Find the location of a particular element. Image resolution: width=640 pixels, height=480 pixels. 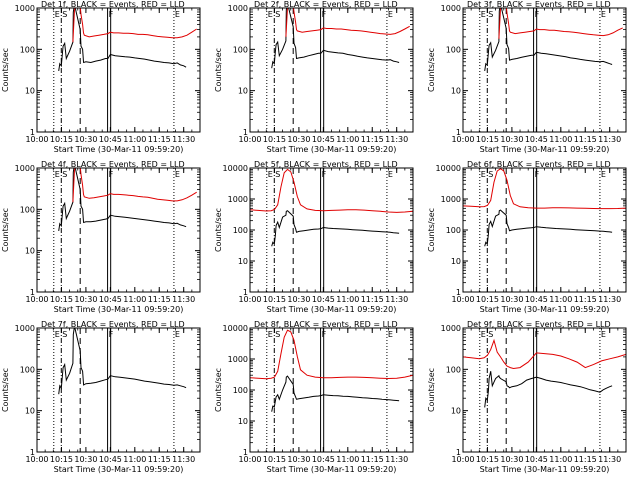

chart-title: Det 7f, BLACK = Events, RED = LLD is located at coordinates (113, 324).